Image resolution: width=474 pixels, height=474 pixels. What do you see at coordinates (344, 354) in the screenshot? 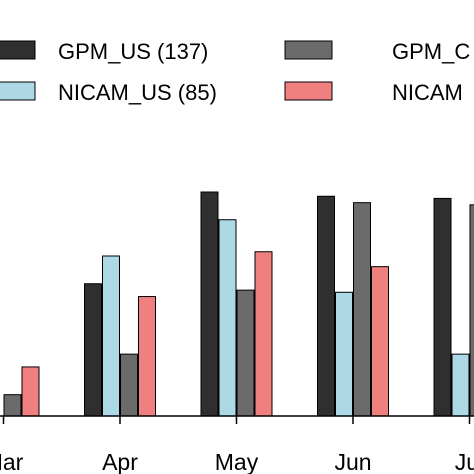
I see `bar-nicam-us-85-jun` at bounding box center [344, 354].